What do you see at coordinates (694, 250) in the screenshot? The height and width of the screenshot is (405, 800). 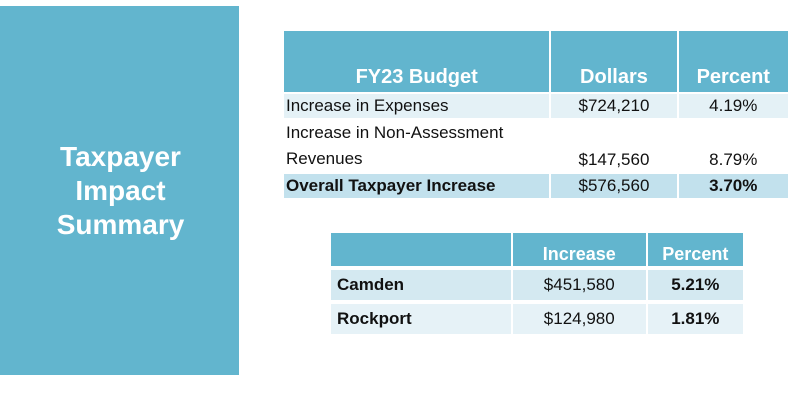 I see `towns-header-percent: Percent` at bounding box center [694, 250].